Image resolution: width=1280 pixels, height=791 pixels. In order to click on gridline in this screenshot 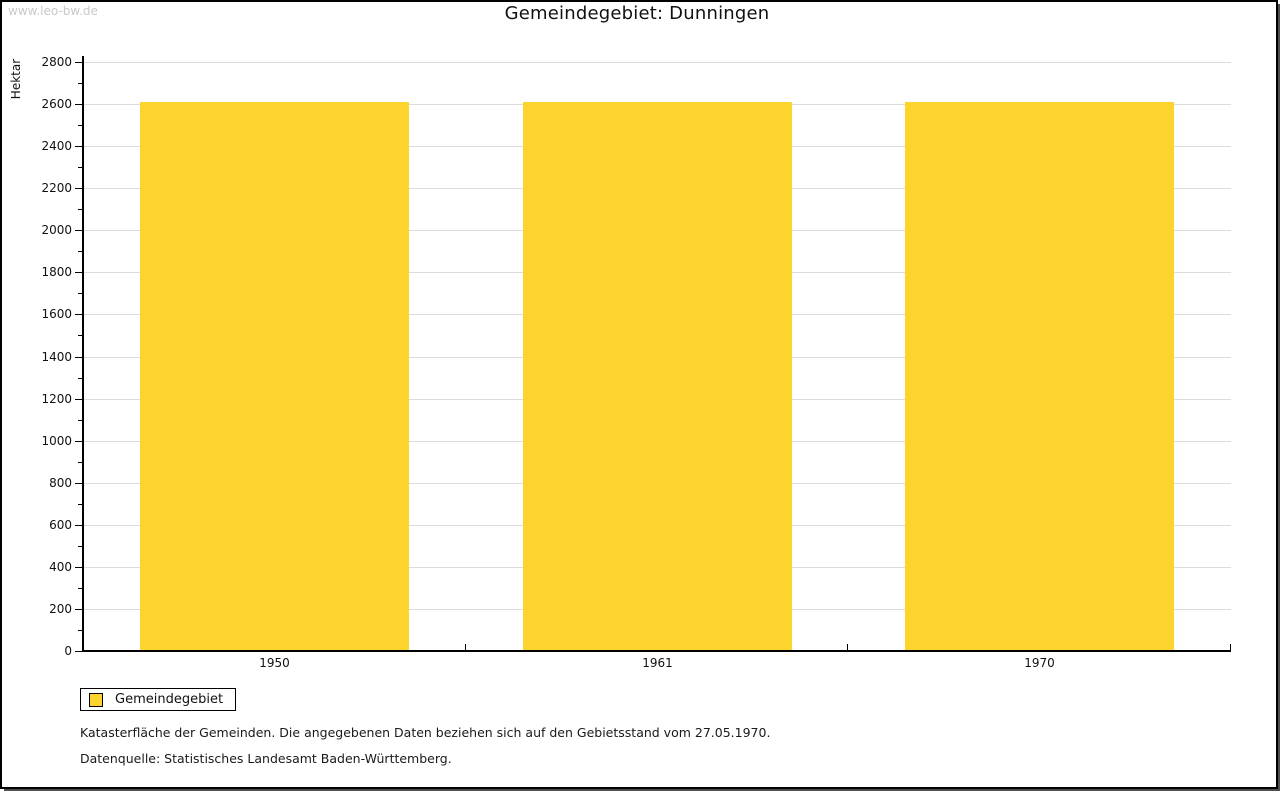, I will do `click(657, 62)`.